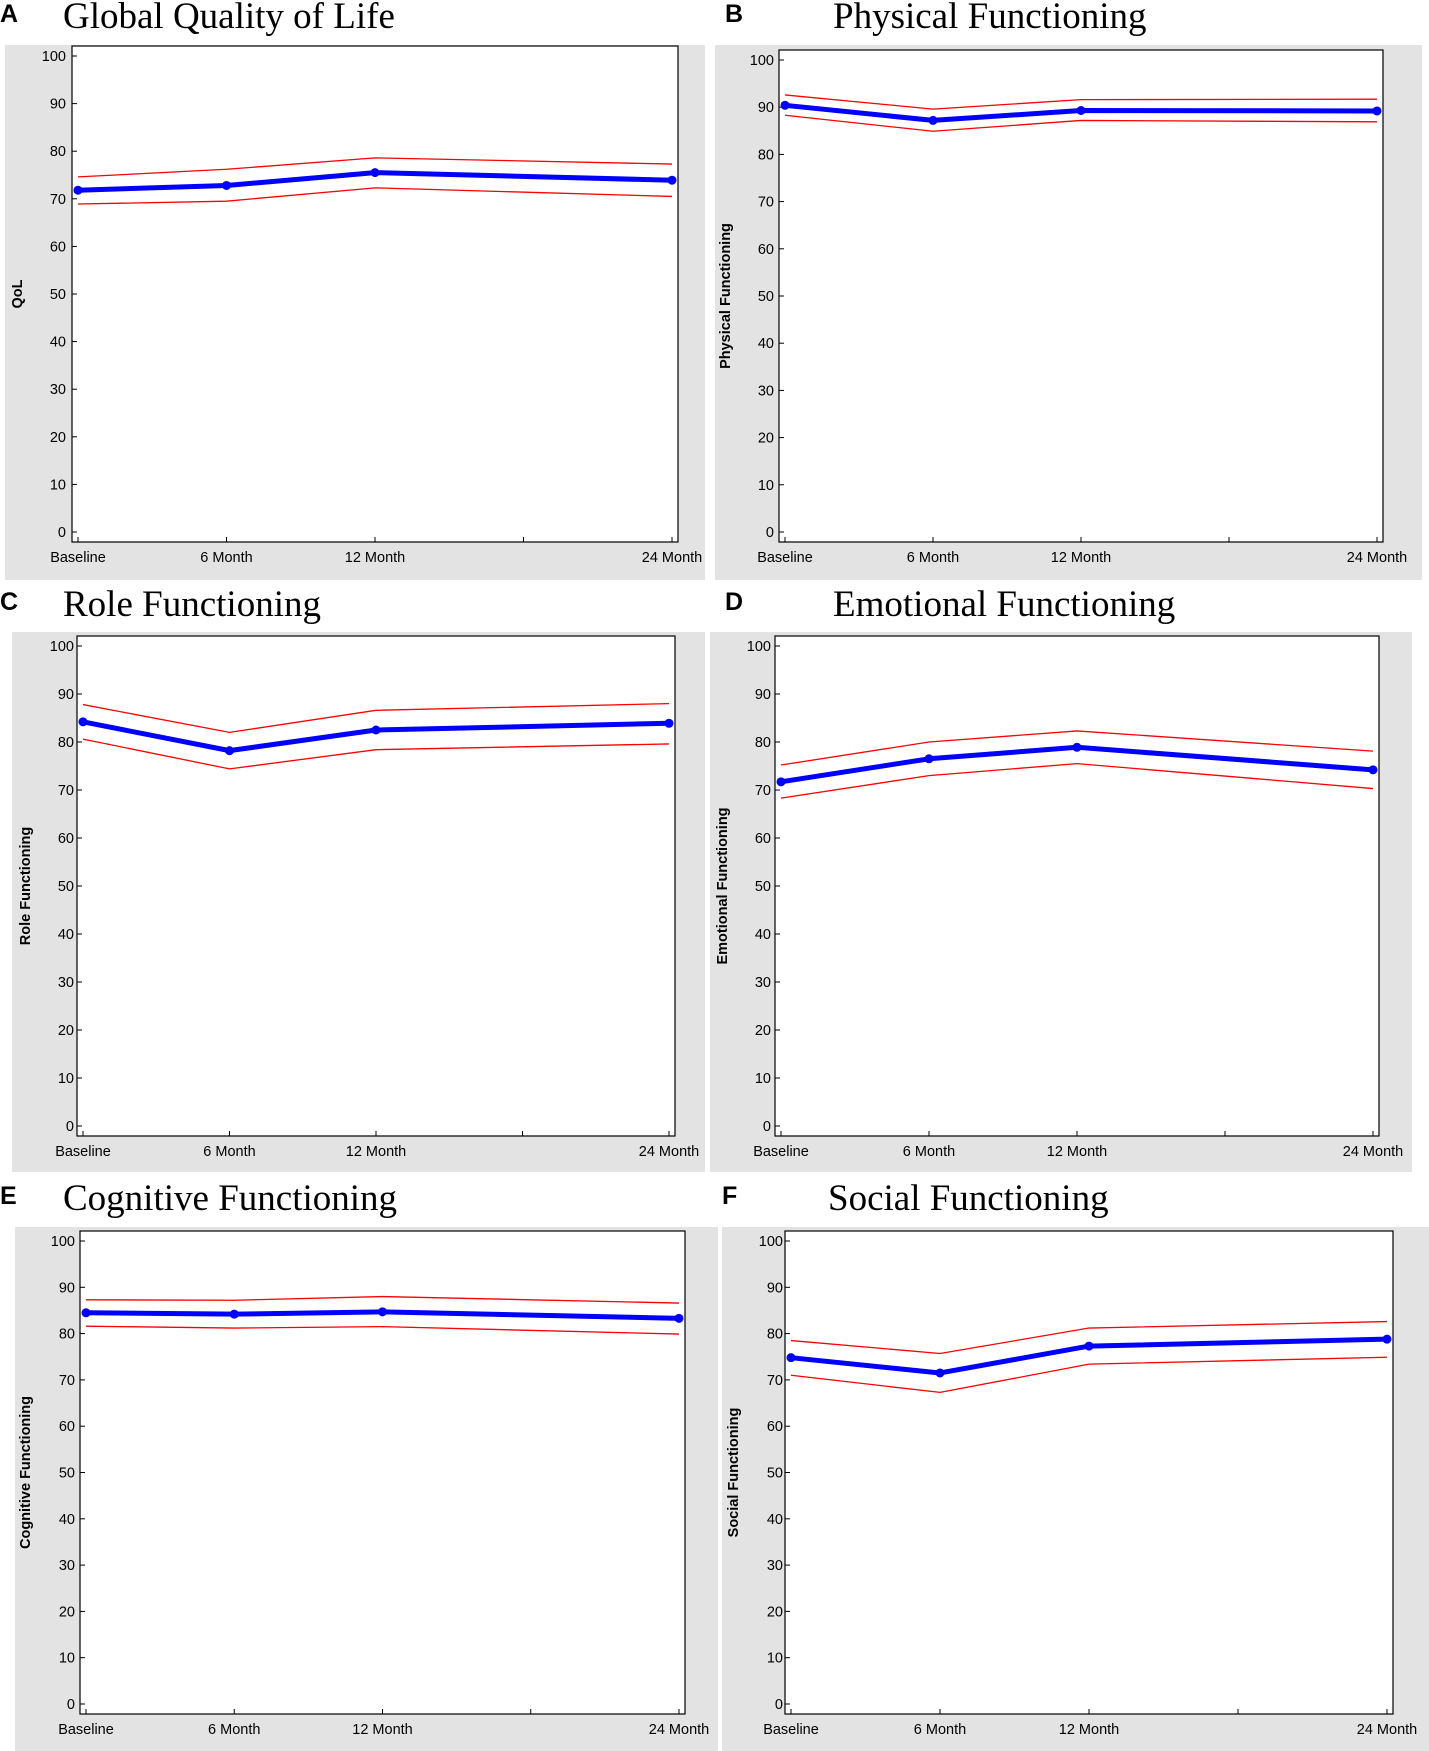 Image resolution: width=1429 pixels, height=1751 pixels. What do you see at coordinates (8, 1196) in the screenshot?
I see `panel-letter: E` at bounding box center [8, 1196].